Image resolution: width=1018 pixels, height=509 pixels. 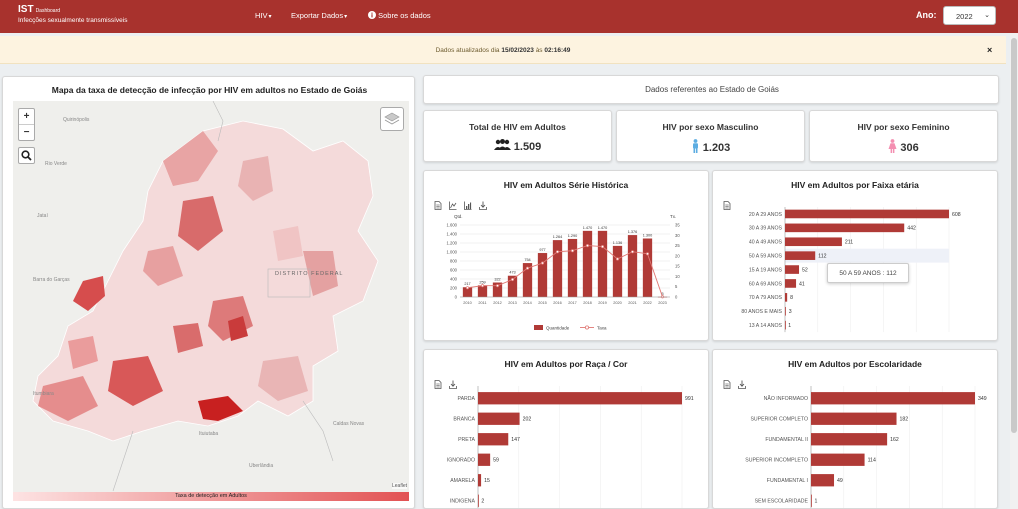 What do you see at coordinates (517, 127) in the screenshot?
I see `kpi-total-label: Total de HIV em Adultos` at bounding box center [517, 127].